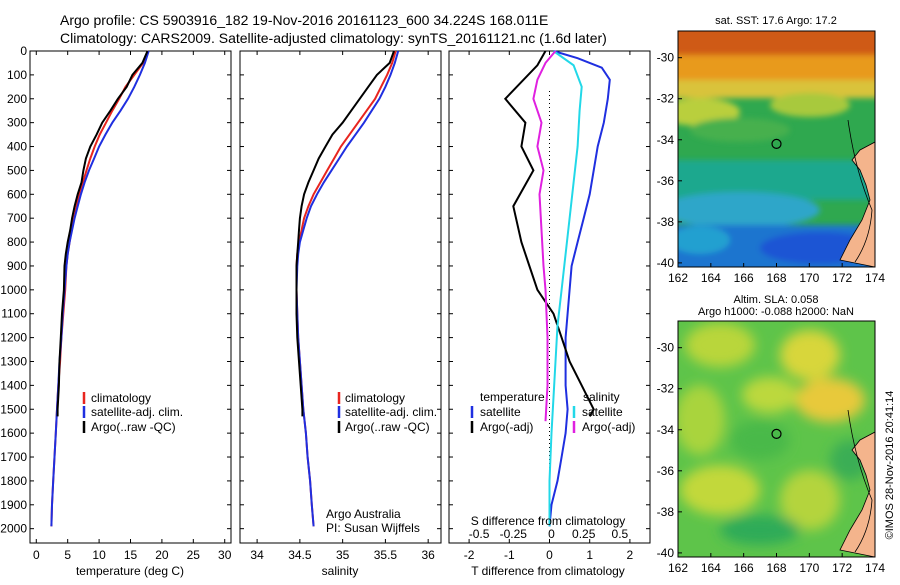 The image size is (900, 585). I want to click on depth-tick-label: 200, so click(17, 99).